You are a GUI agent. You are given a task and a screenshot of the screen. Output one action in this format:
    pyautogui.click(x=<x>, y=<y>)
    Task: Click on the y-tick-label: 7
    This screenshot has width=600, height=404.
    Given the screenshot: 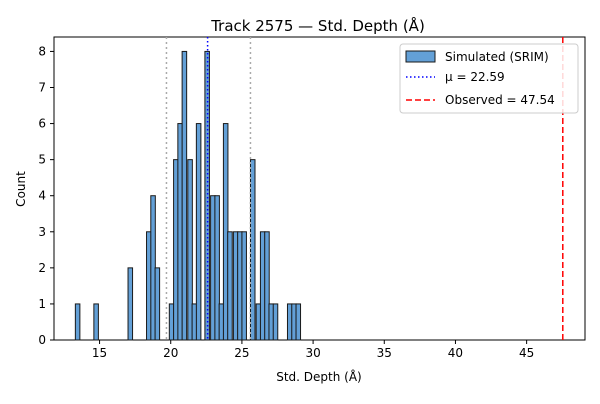 What is the action you would take?
    pyautogui.click(x=42, y=88)
    